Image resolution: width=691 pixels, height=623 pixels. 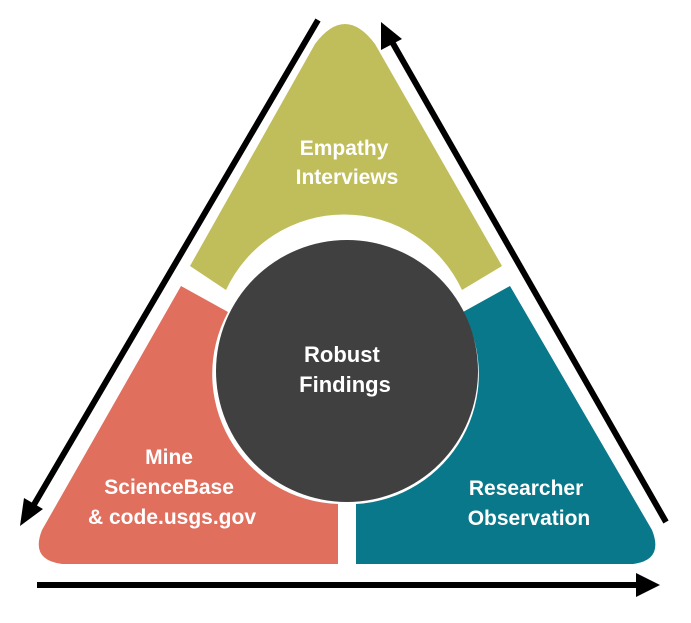 What do you see at coordinates (31, 512) in the screenshot?
I see `left-arrow-head` at bounding box center [31, 512].